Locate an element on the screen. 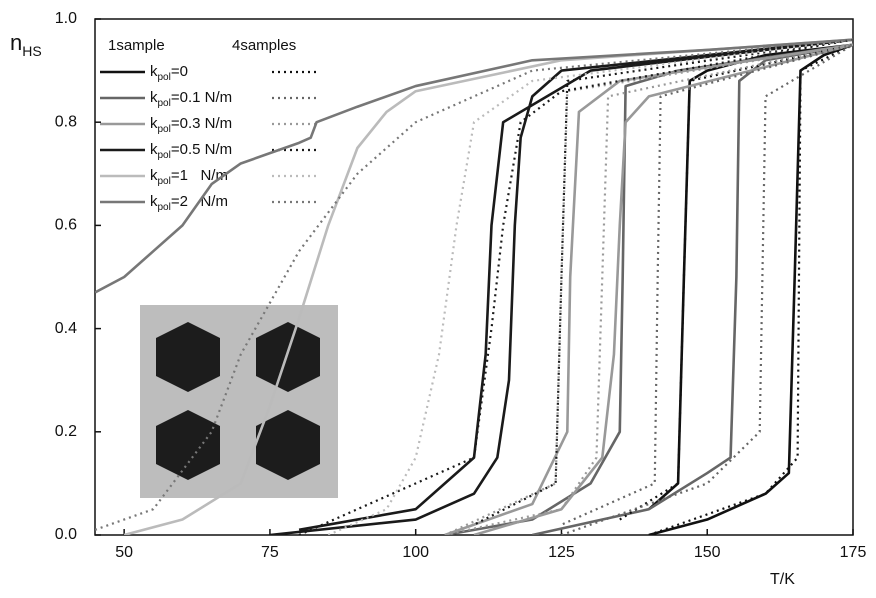  inset is located at coordinates (239, 401).